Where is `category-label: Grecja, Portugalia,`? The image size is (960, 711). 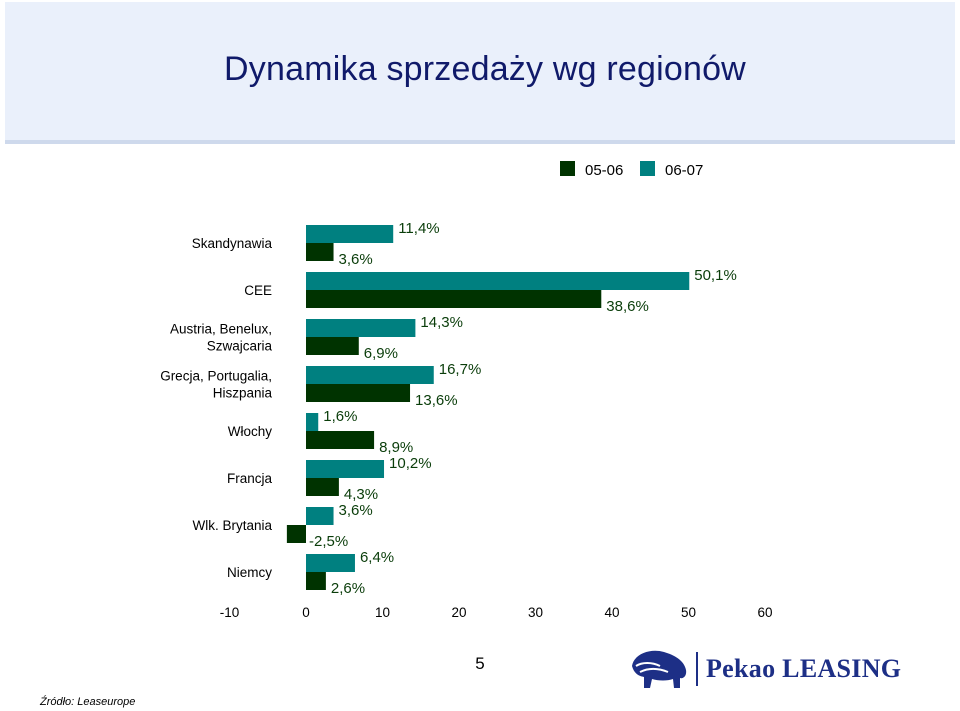 category-label: Grecja, Portugalia, is located at coordinates (216, 376).